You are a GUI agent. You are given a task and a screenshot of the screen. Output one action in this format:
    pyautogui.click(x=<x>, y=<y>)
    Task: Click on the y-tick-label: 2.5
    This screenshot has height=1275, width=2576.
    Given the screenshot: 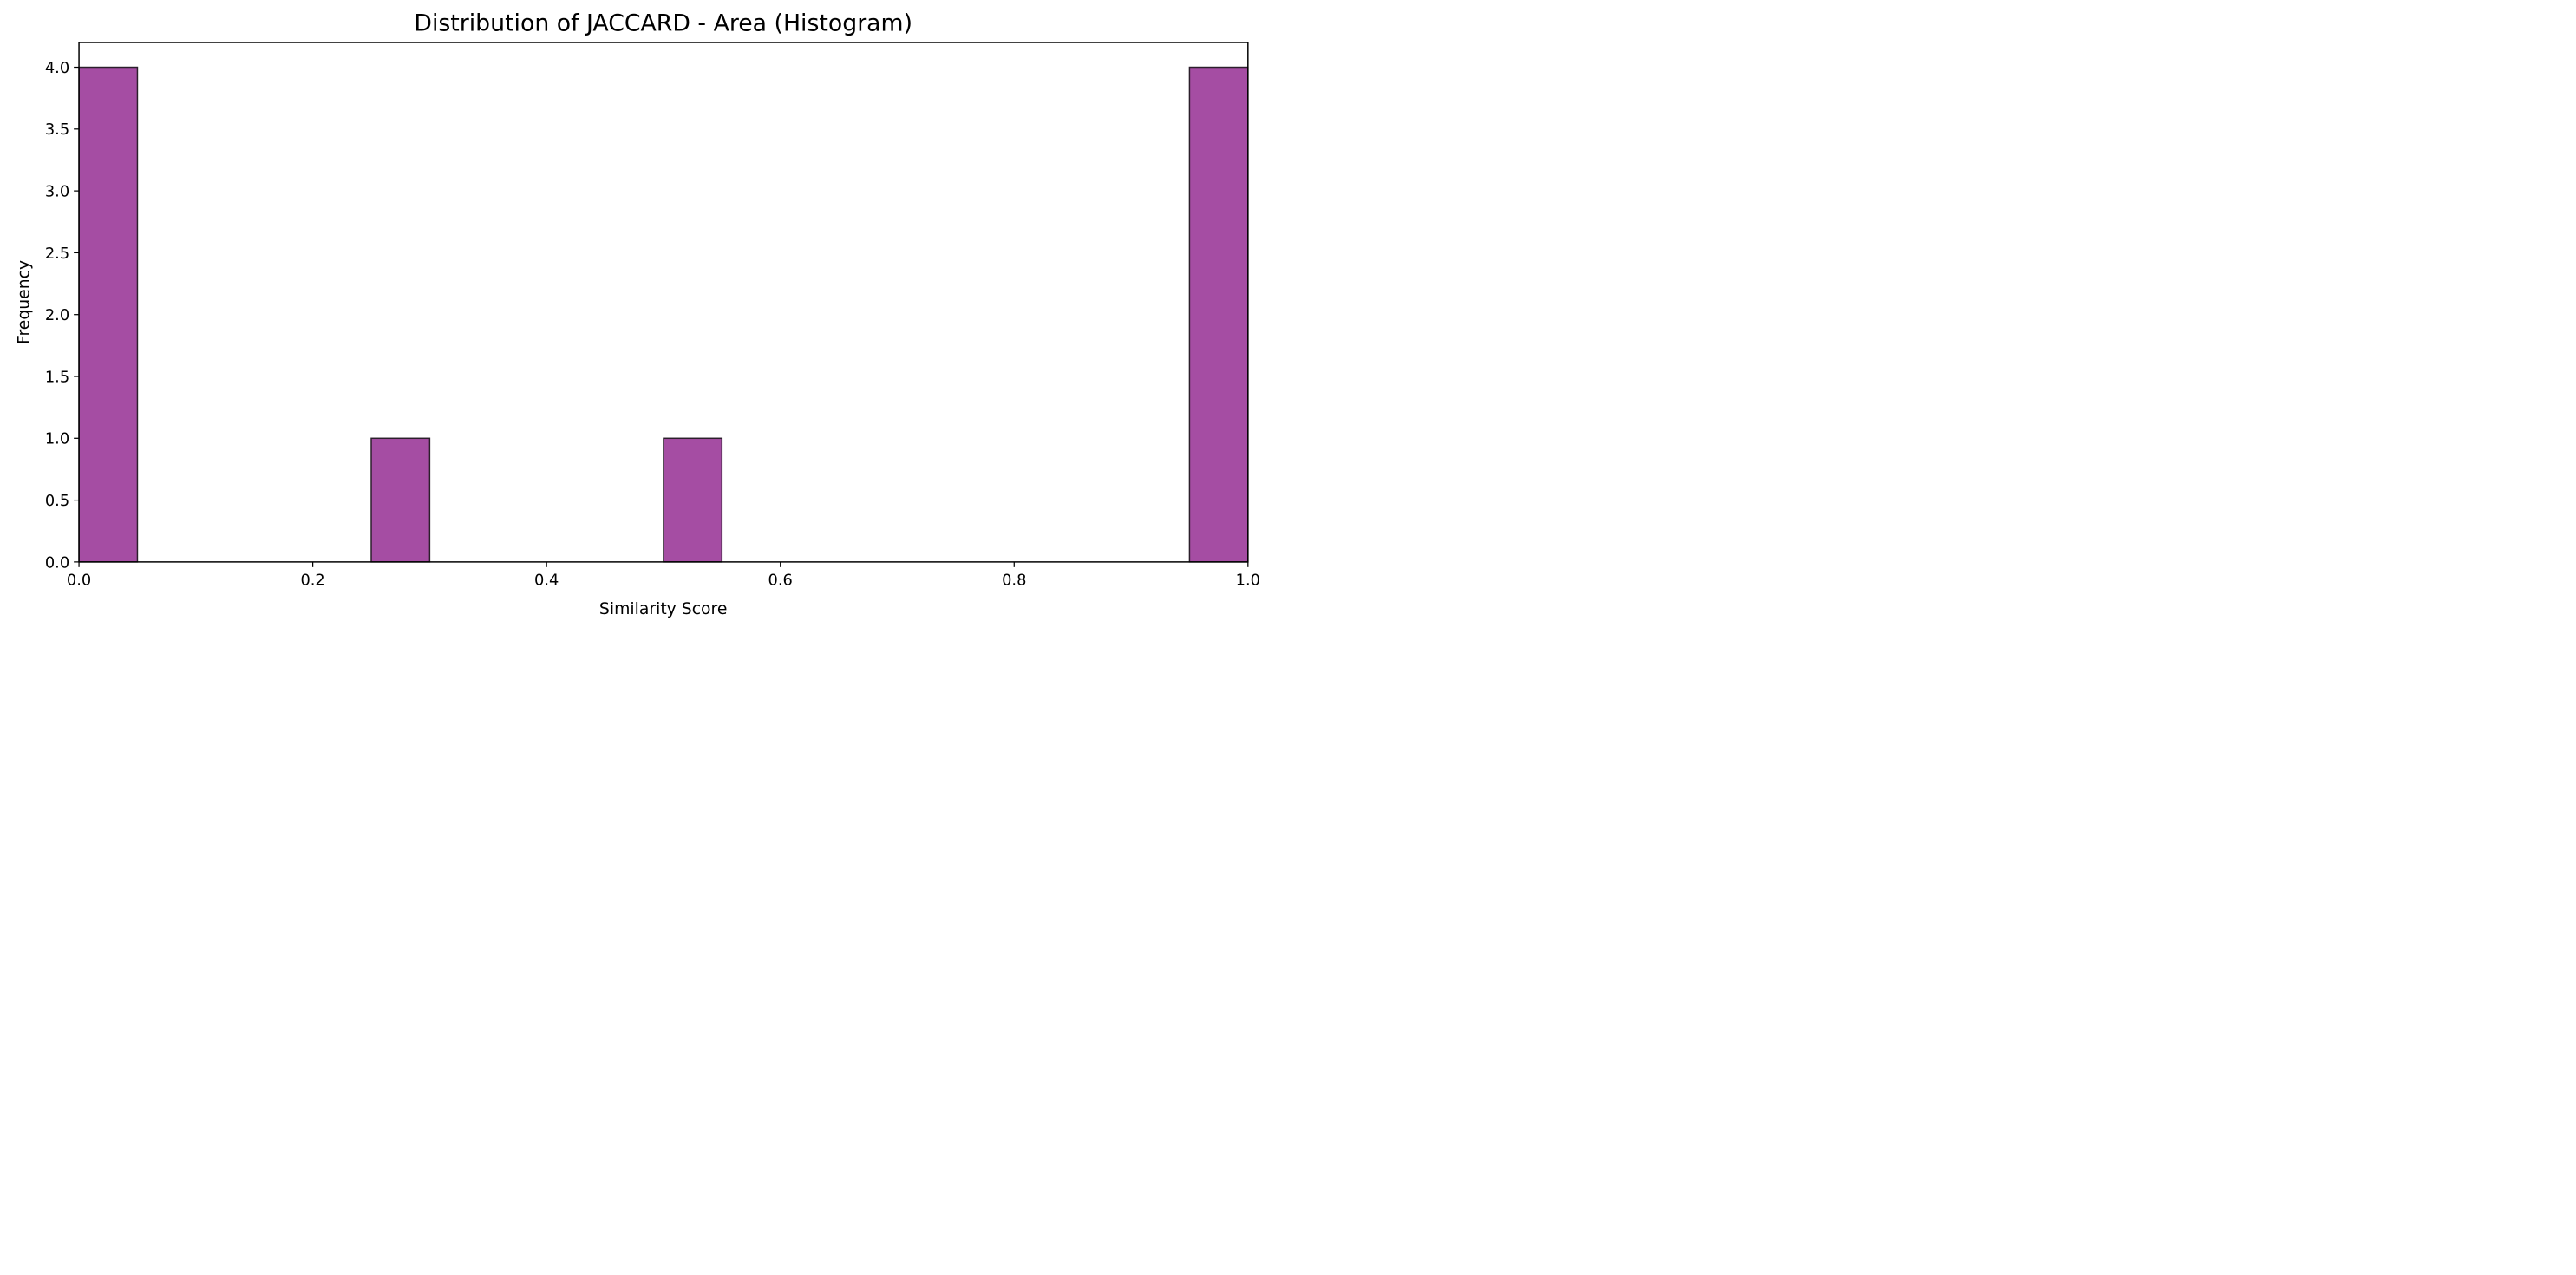 What is the action you would take?
    pyautogui.click(x=57, y=254)
    